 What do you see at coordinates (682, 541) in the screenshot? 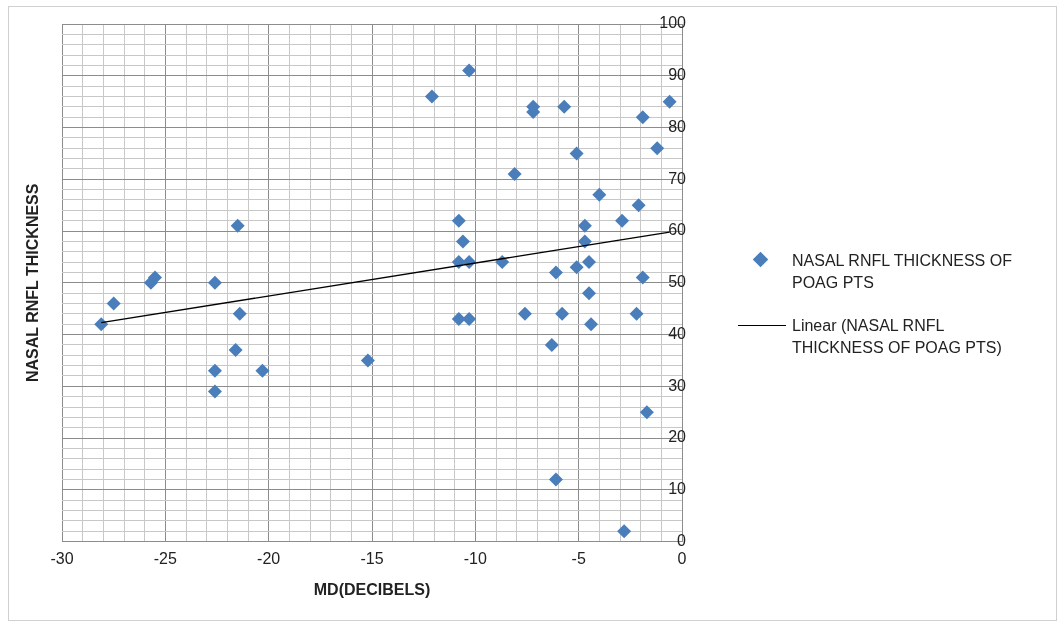
I see `y-tick-label: 0` at bounding box center [682, 541].